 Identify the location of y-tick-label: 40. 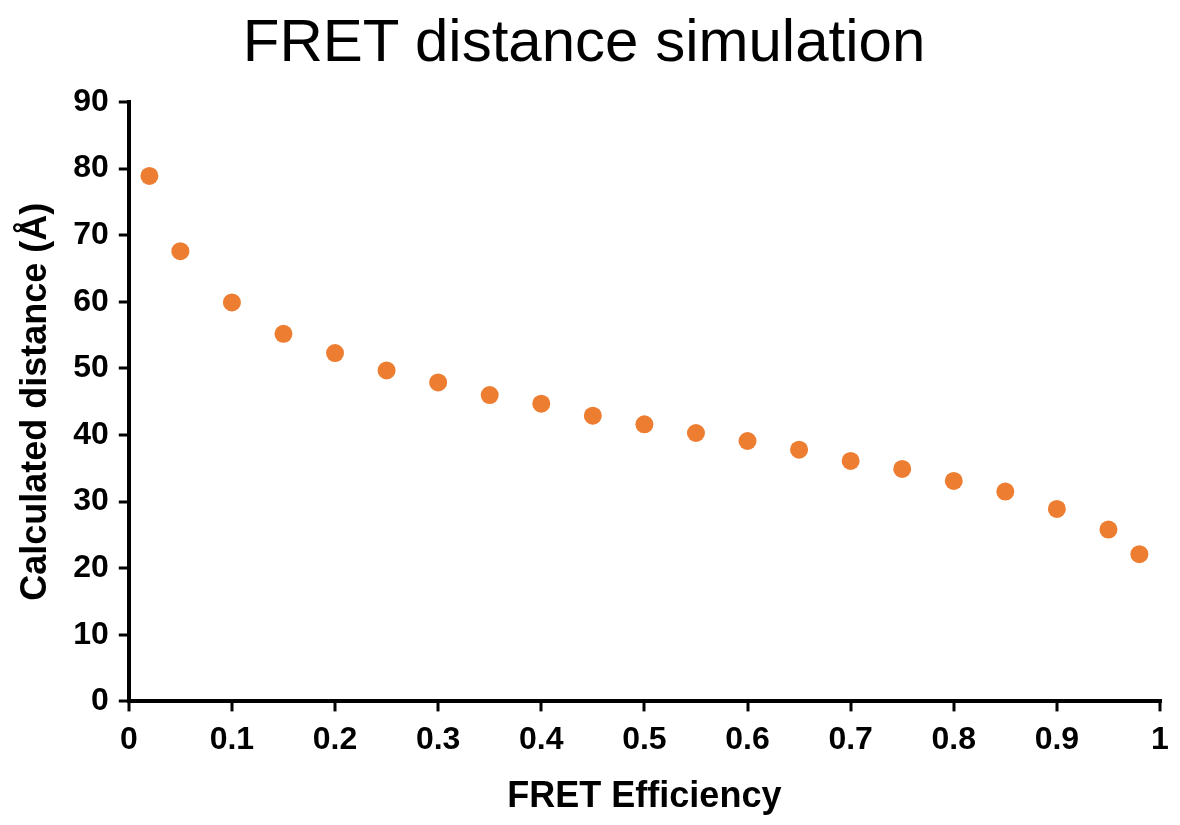
(91, 432).